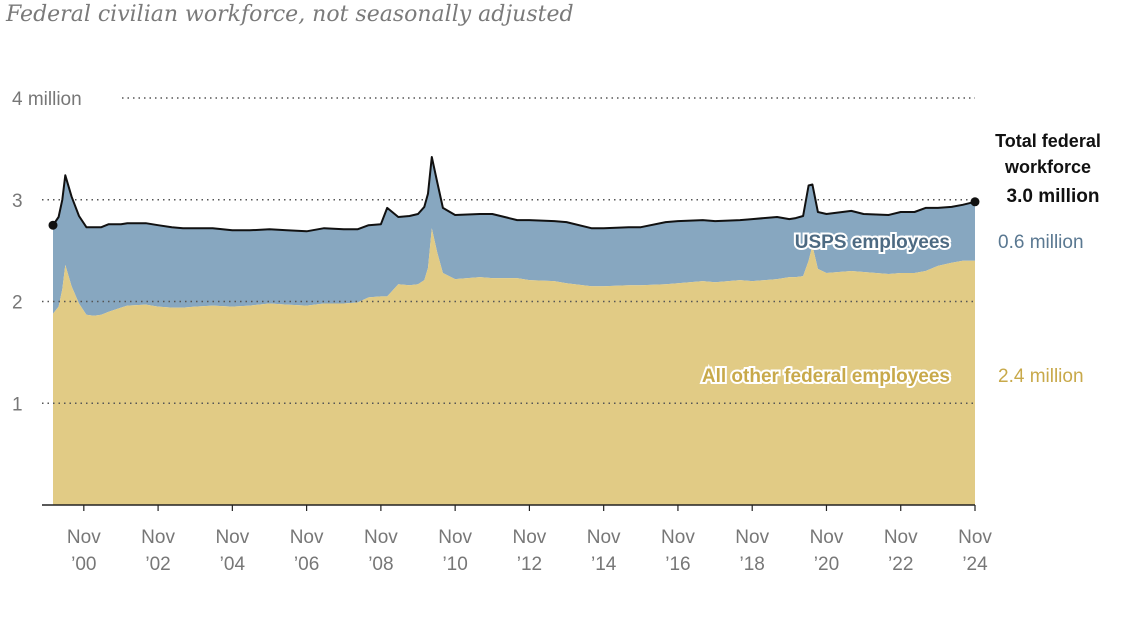  Describe the element at coordinates (1047, 167) in the screenshot. I see `total-label-line2: workforce` at that location.